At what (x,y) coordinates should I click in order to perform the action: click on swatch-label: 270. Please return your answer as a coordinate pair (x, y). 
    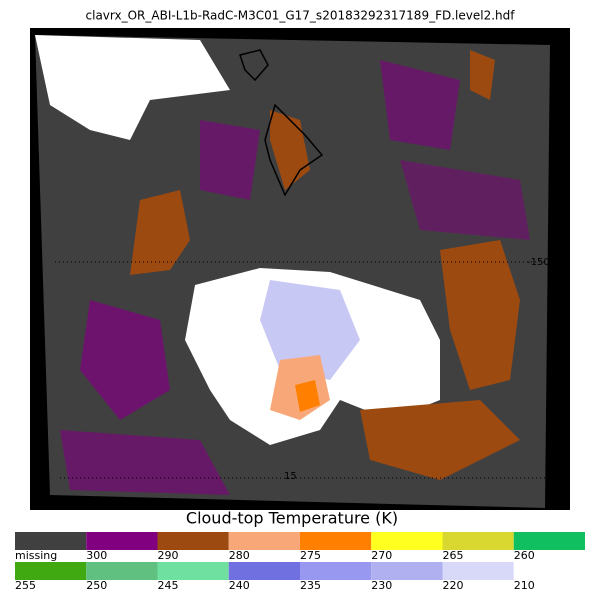
    Looking at the image, I should click on (381, 555).